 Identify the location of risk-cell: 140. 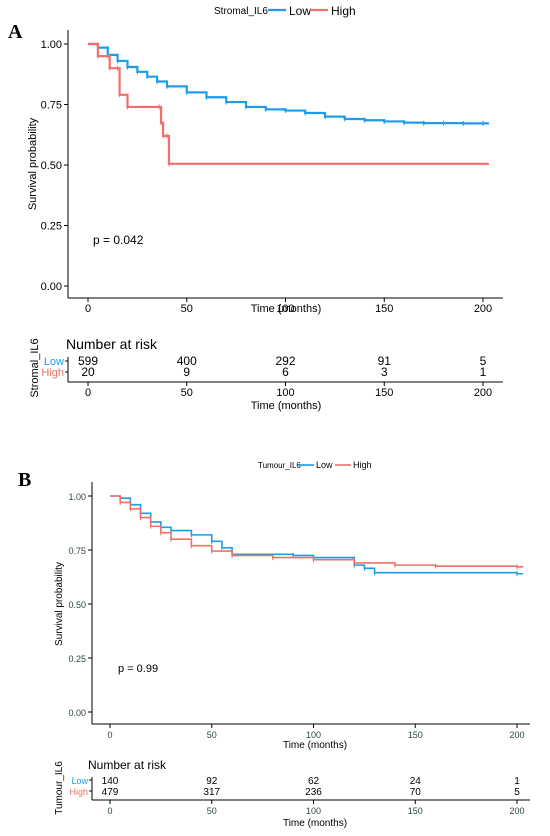
(110, 781).